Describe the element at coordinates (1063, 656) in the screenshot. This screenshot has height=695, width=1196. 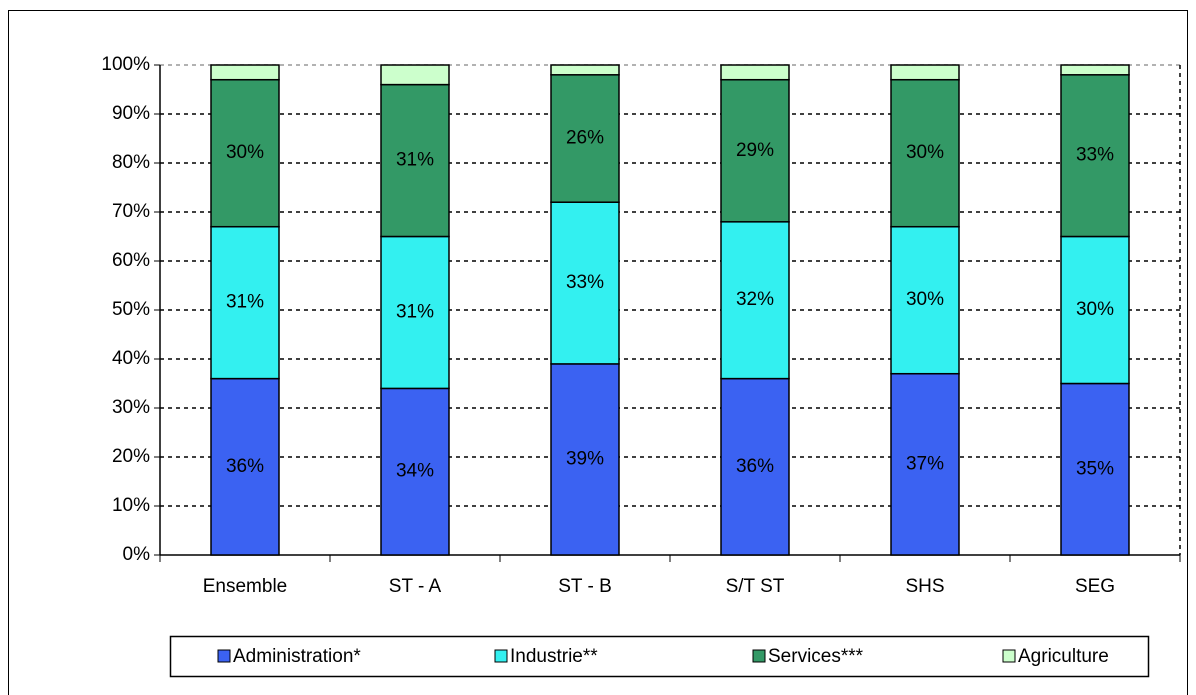
I see `legend-label: Agriculture` at that location.